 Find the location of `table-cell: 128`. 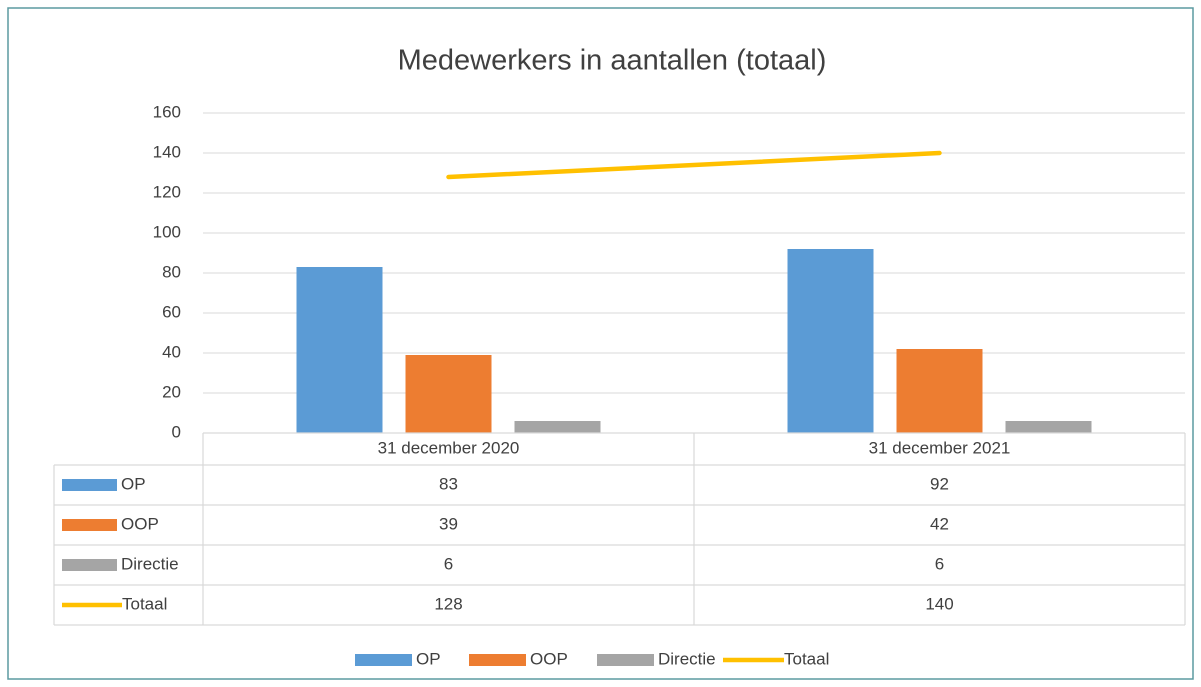

table-cell: 128 is located at coordinates (448, 603).